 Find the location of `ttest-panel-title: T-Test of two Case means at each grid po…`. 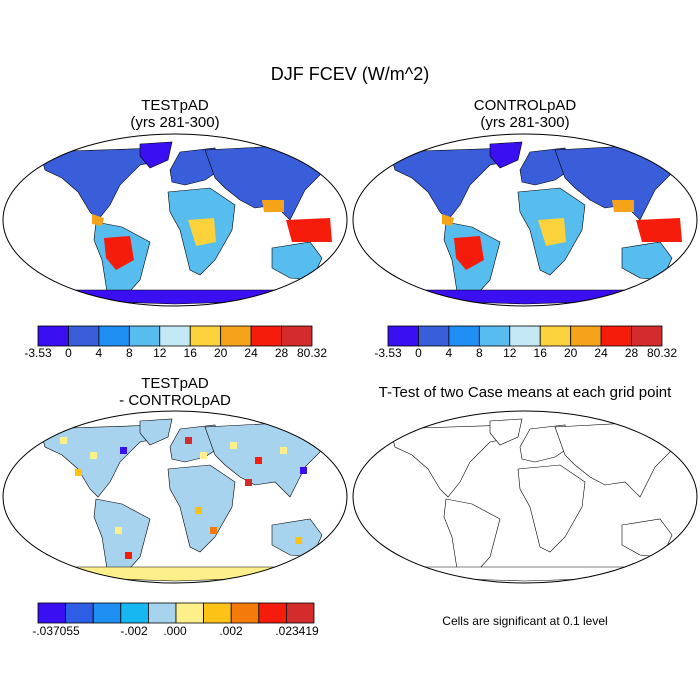

ttest-panel-title: T-Test of two Case means at each grid po… is located at coordinates (525, 392).